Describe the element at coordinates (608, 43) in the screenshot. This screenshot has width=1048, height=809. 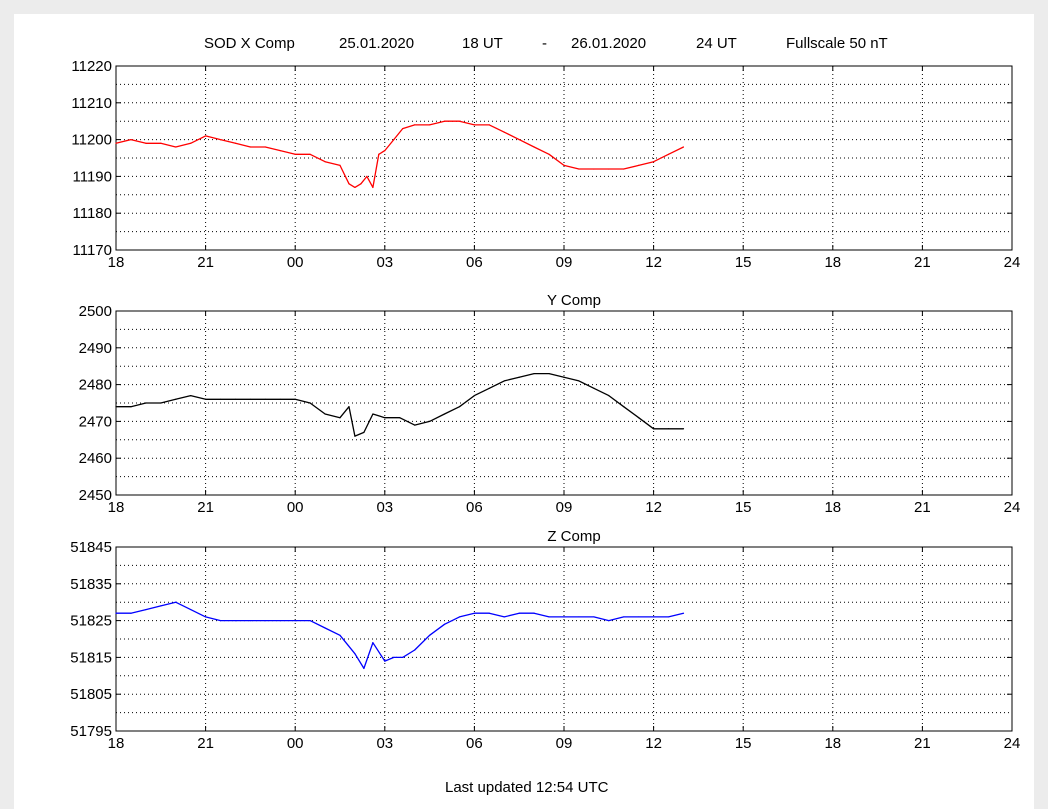
I see `header-end-date: 26.01.2020` at that location.